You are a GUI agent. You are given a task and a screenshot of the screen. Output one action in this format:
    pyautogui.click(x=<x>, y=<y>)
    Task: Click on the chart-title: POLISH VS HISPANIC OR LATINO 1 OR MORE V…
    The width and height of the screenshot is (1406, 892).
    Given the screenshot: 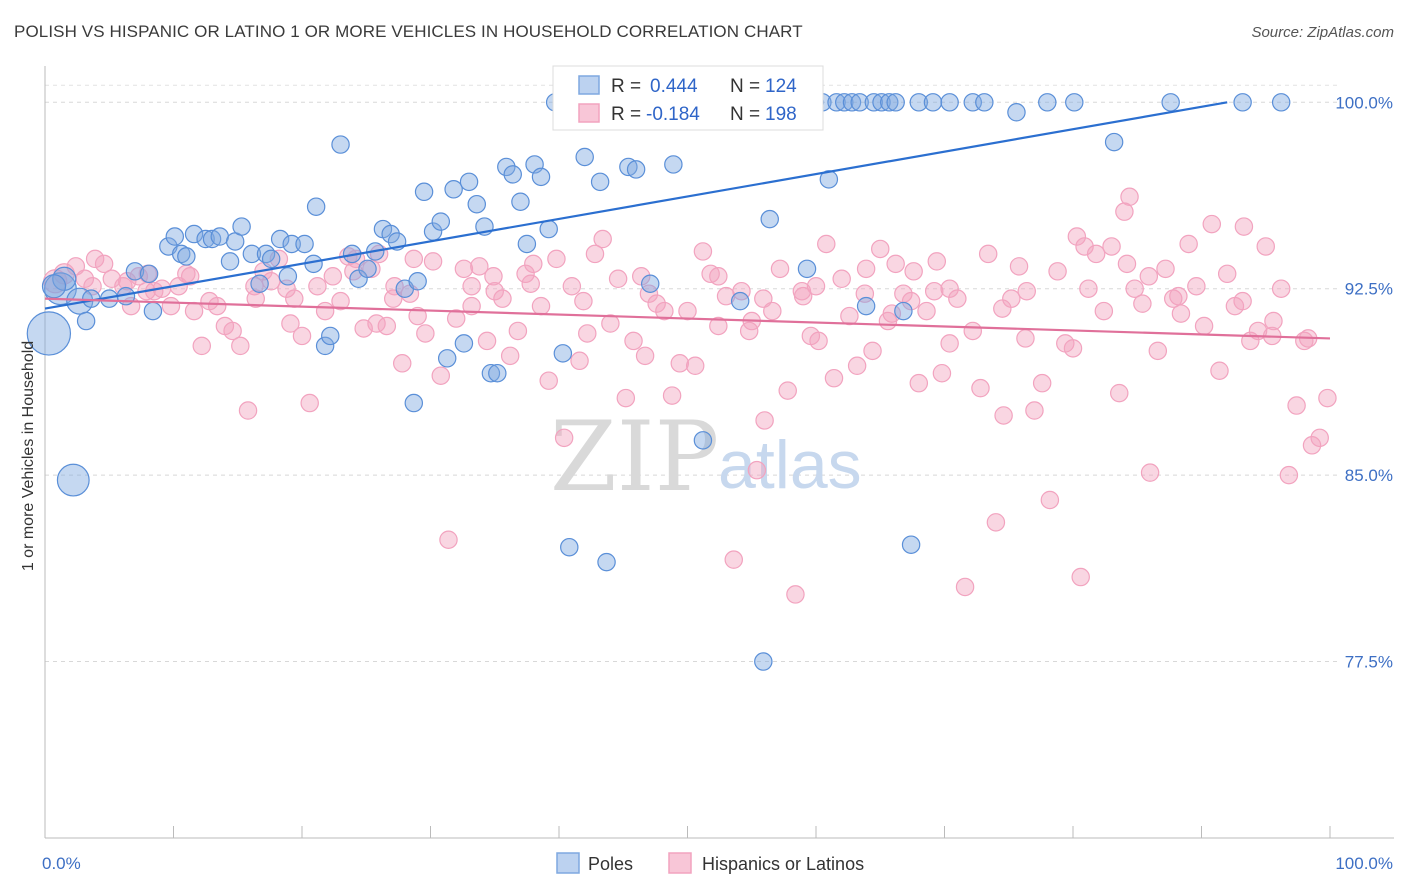 What is the action you would take?
    pyautogui.click(x=408, y=31)
    